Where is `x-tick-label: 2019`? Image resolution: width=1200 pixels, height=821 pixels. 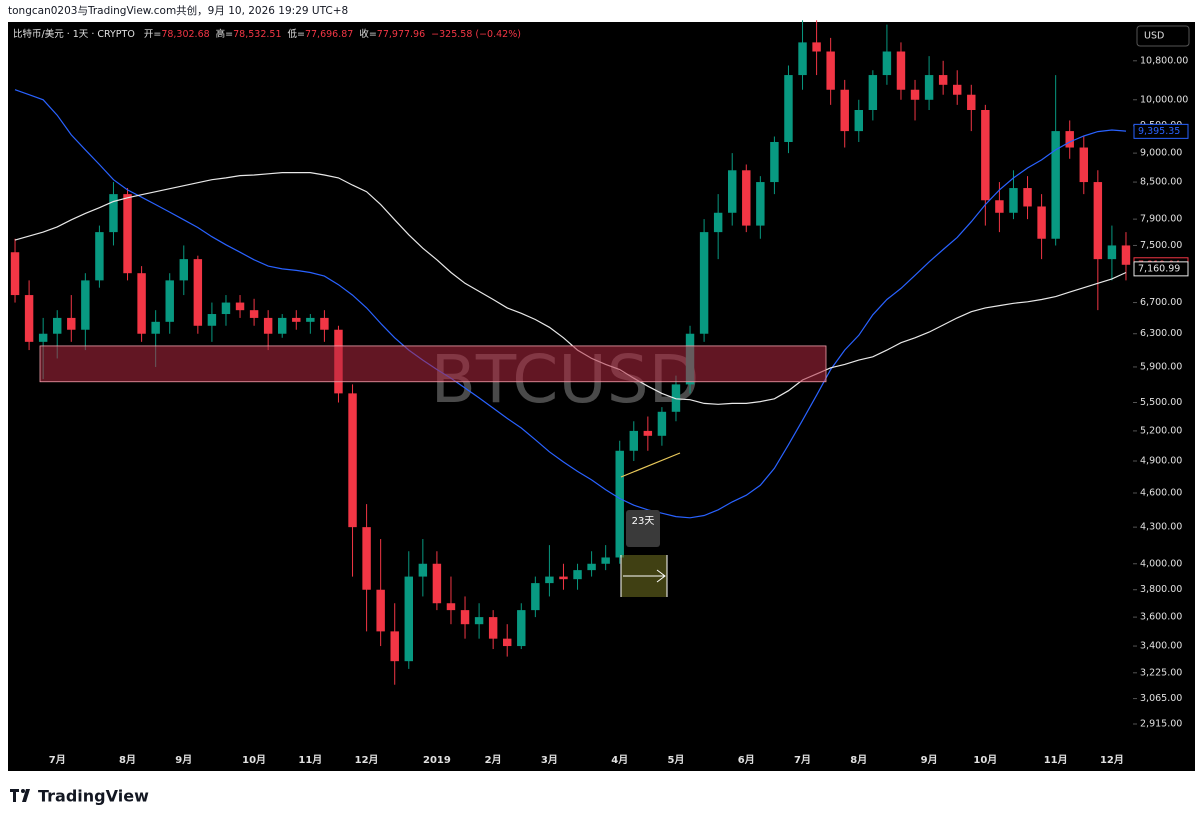
x-tick-label: 2019 is located at coordinates (437, 760).